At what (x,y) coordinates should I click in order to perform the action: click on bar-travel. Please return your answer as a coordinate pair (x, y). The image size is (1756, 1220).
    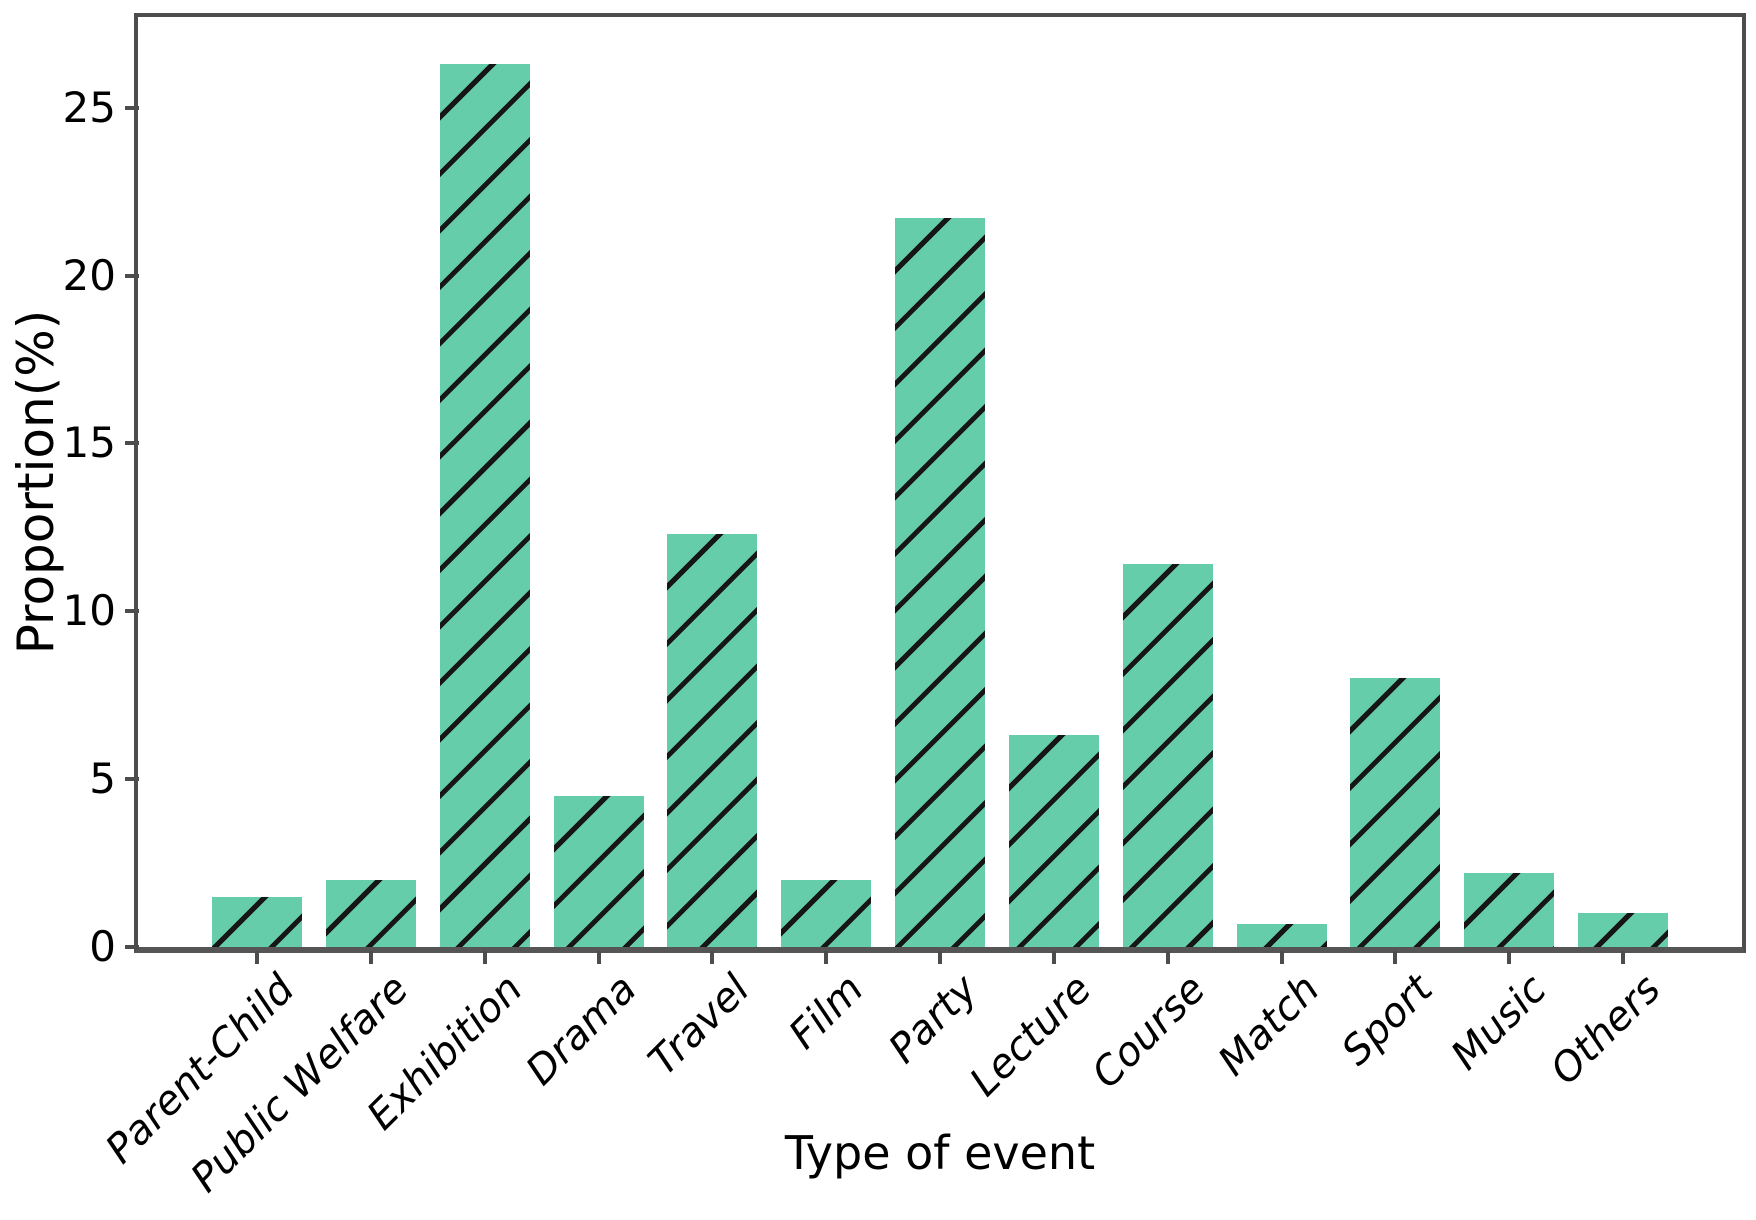
    Looking at the image, I should click on (712, 740).